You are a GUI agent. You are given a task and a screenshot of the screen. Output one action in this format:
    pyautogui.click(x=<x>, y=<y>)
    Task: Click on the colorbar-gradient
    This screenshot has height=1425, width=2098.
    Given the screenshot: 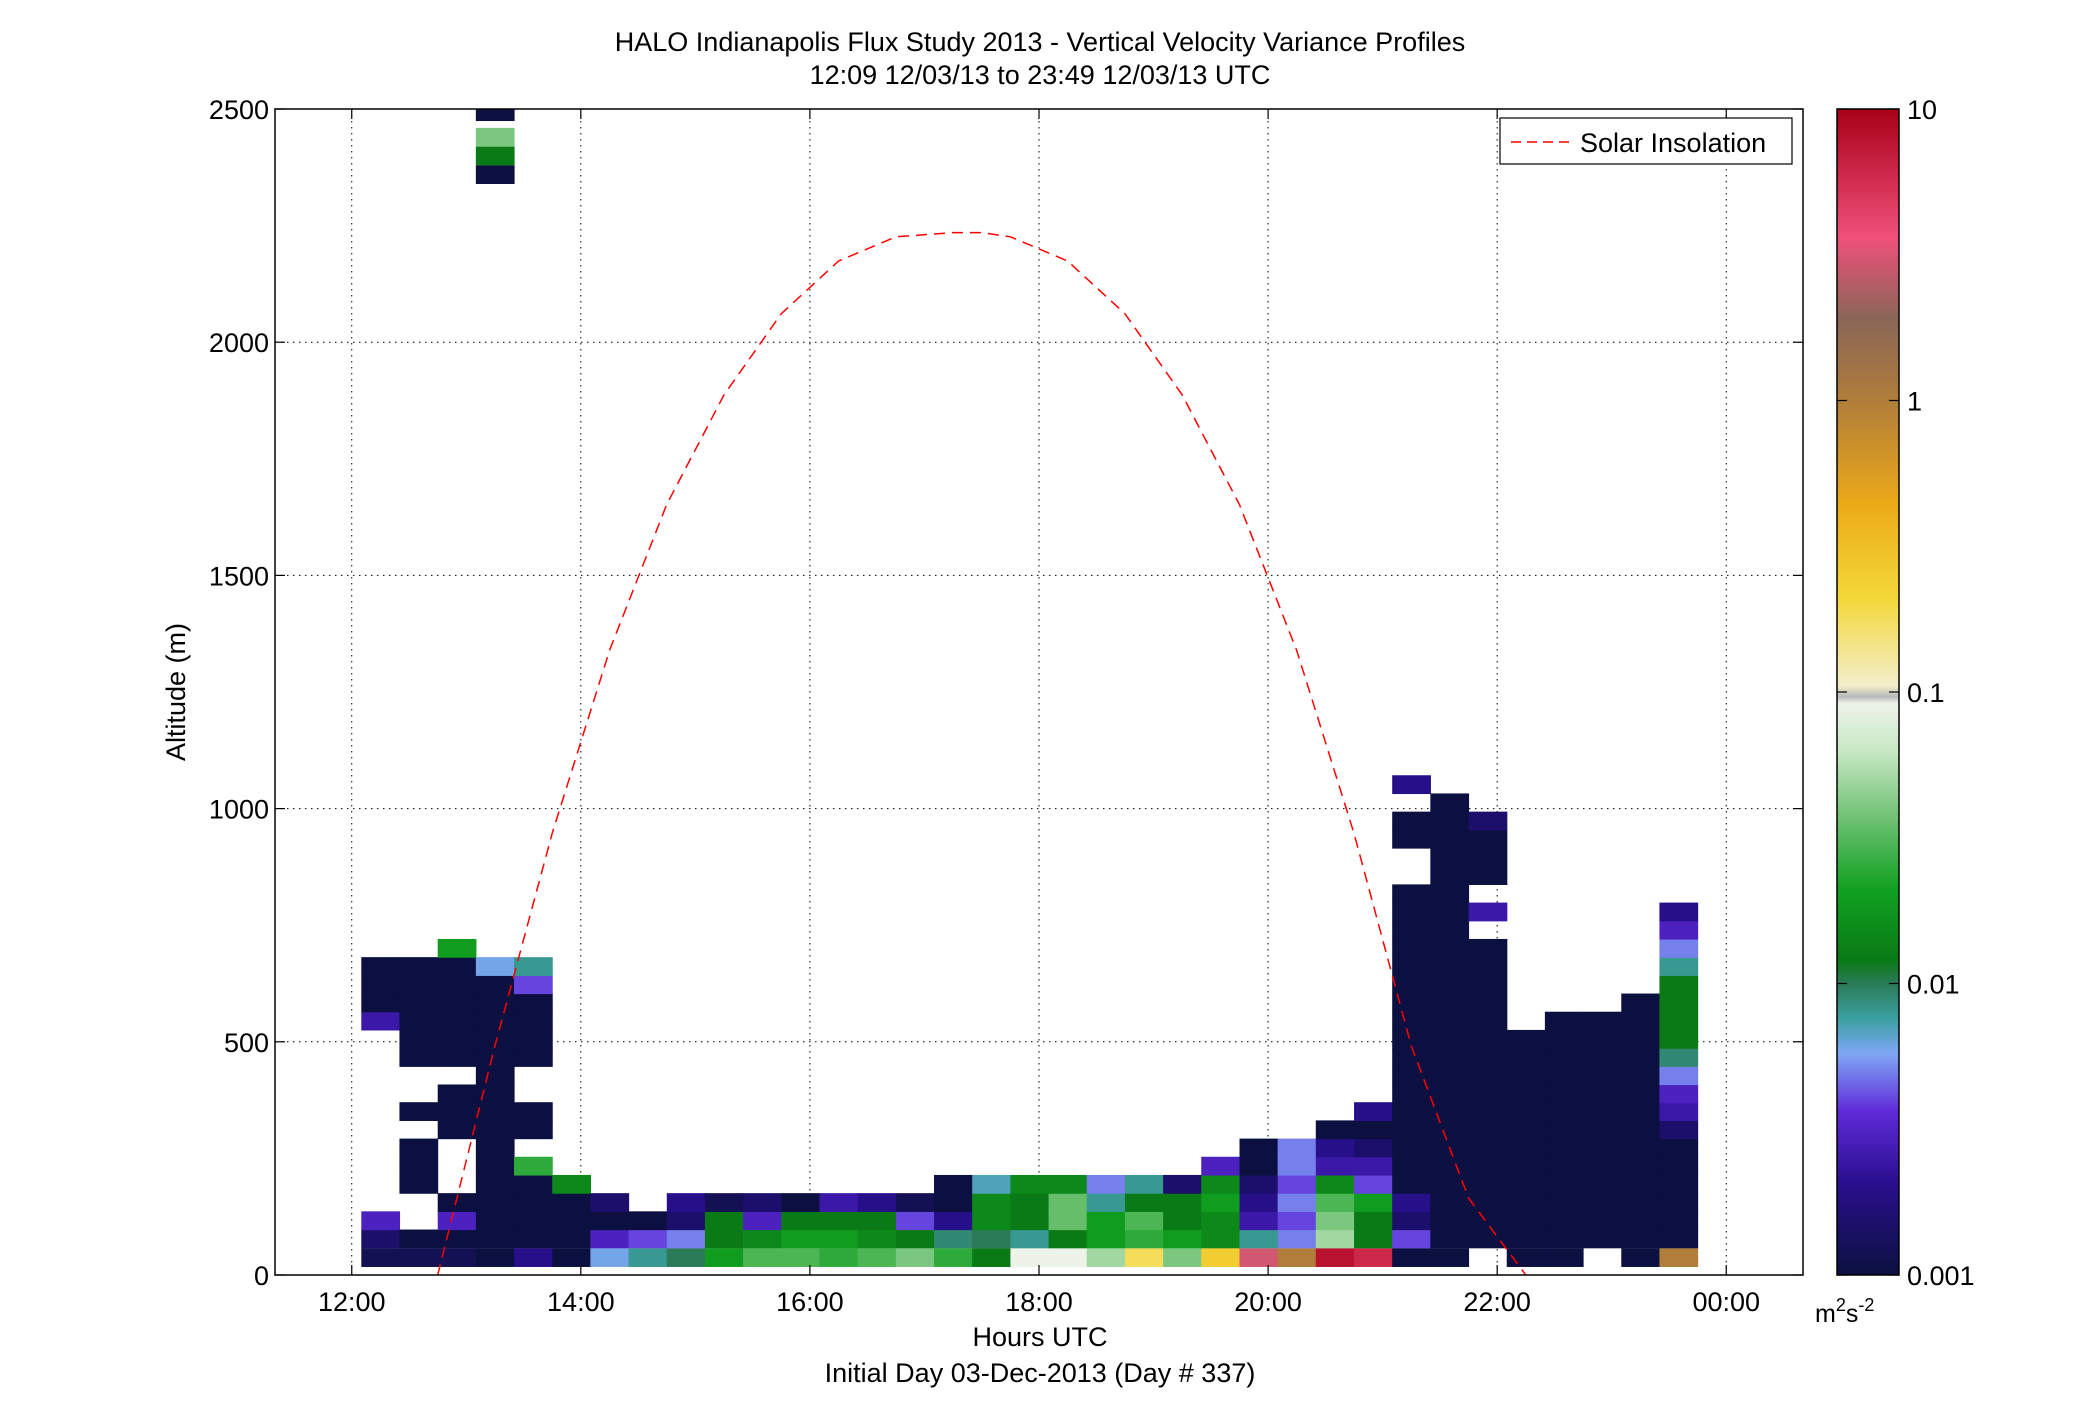 What is the action you would take?
    pyautogui.click(x=1868, y=692)
    